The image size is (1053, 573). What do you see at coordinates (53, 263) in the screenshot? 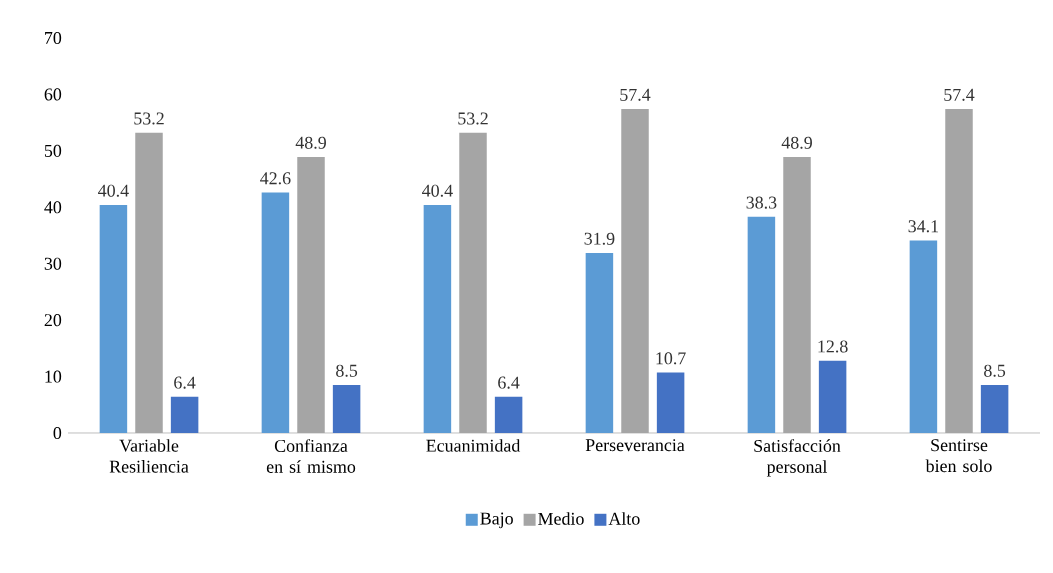
I see `y-tick-label: 30` at bounding box center [53, 263].